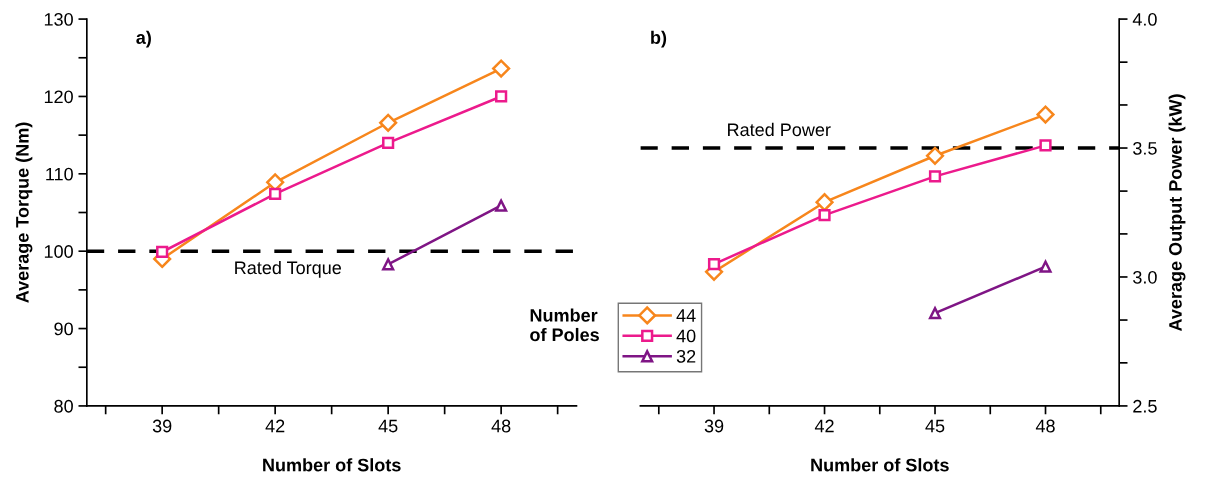 This screenshot has height=477, width=1206. What do you see at coordinates (659, 39) in the screenshot?
I see `text: b)` at bounding box center [659, 39].